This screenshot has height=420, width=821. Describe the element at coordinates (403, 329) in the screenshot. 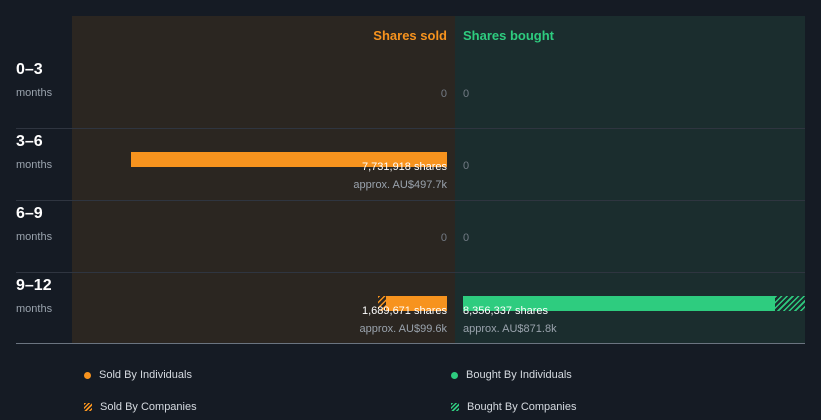

I see `sold-value-label: approx. AU$99.6k` at that location.